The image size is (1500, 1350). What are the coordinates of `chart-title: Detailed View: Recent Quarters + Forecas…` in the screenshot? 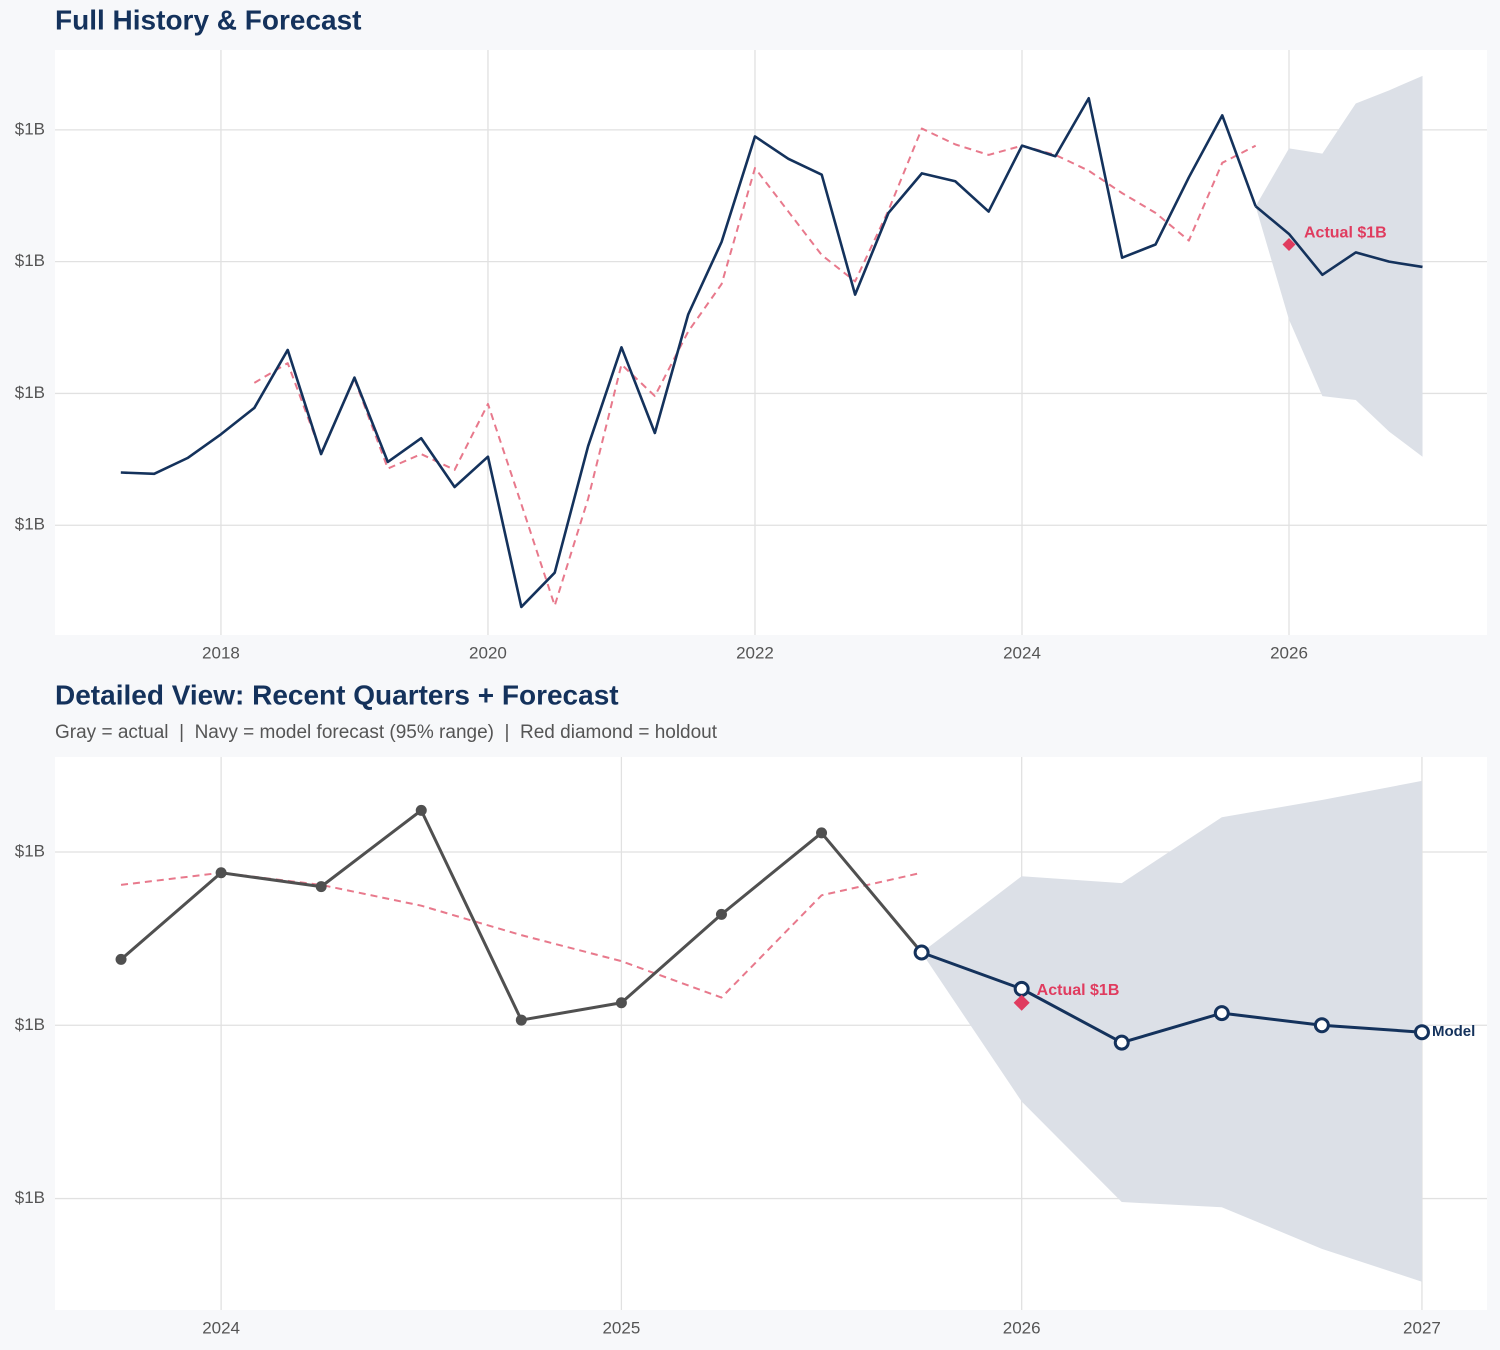 It's located at (337, 694).